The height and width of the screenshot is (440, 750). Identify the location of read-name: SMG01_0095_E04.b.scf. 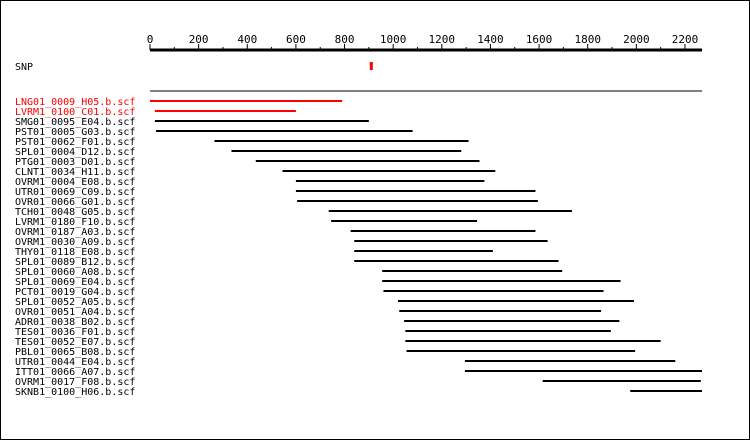
(75, 122).